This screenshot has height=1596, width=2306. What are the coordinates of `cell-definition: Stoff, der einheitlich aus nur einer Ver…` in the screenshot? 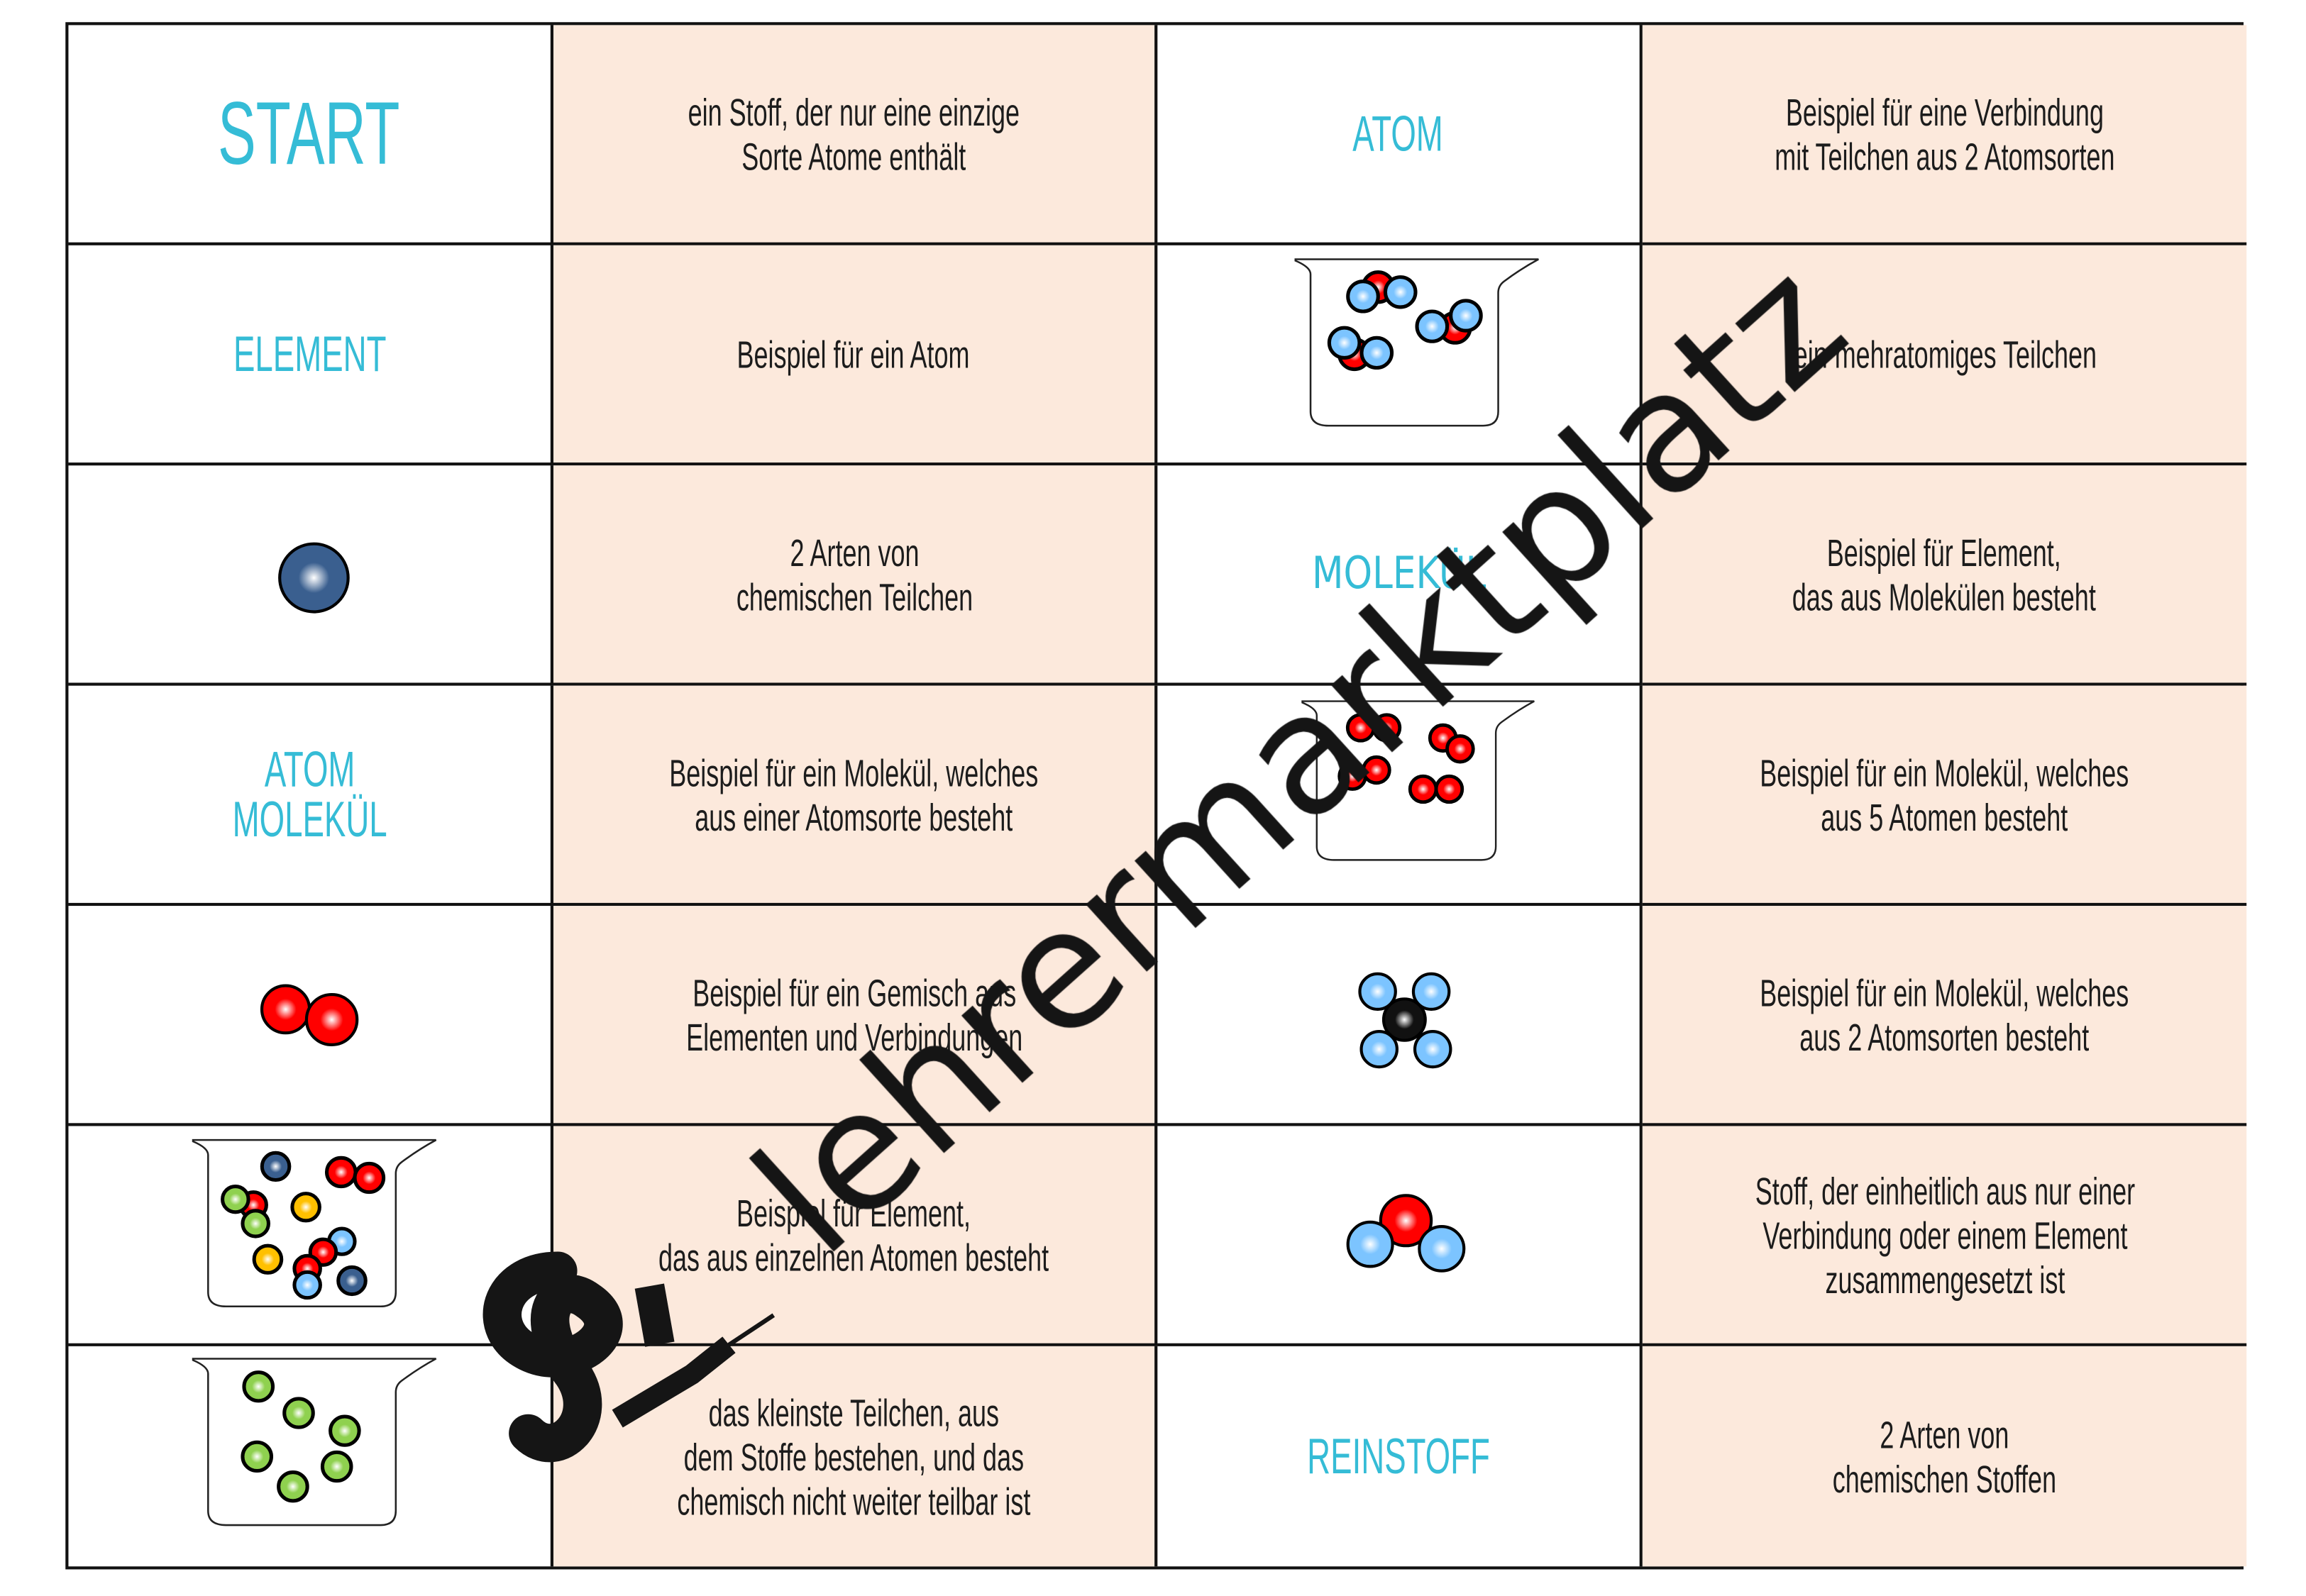 It's located at (1945, 1236).